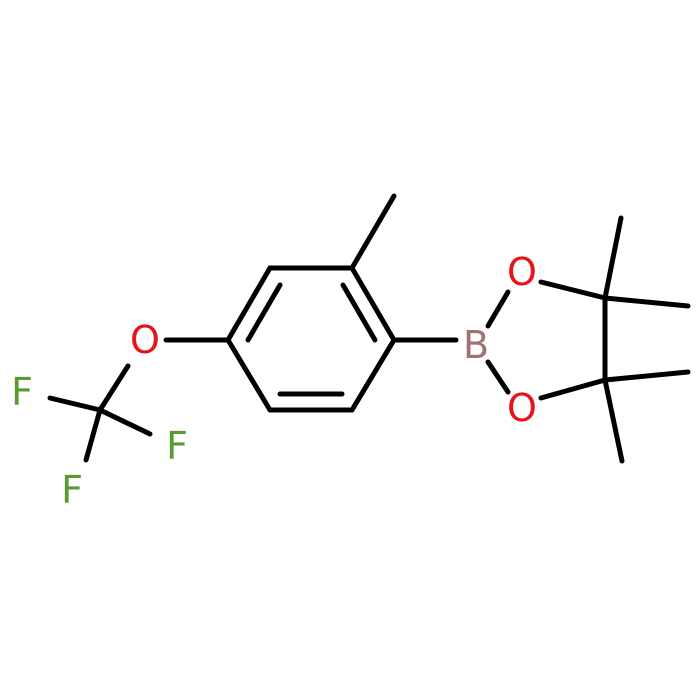  What do you see at coordinates (476, 345) in the screenshot?
I see `atom-label: B` at bounding box center [476, 345].